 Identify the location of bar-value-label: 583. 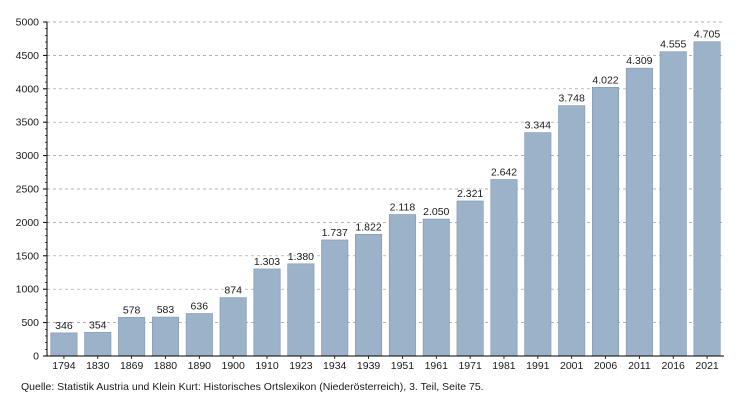
(166, 310).